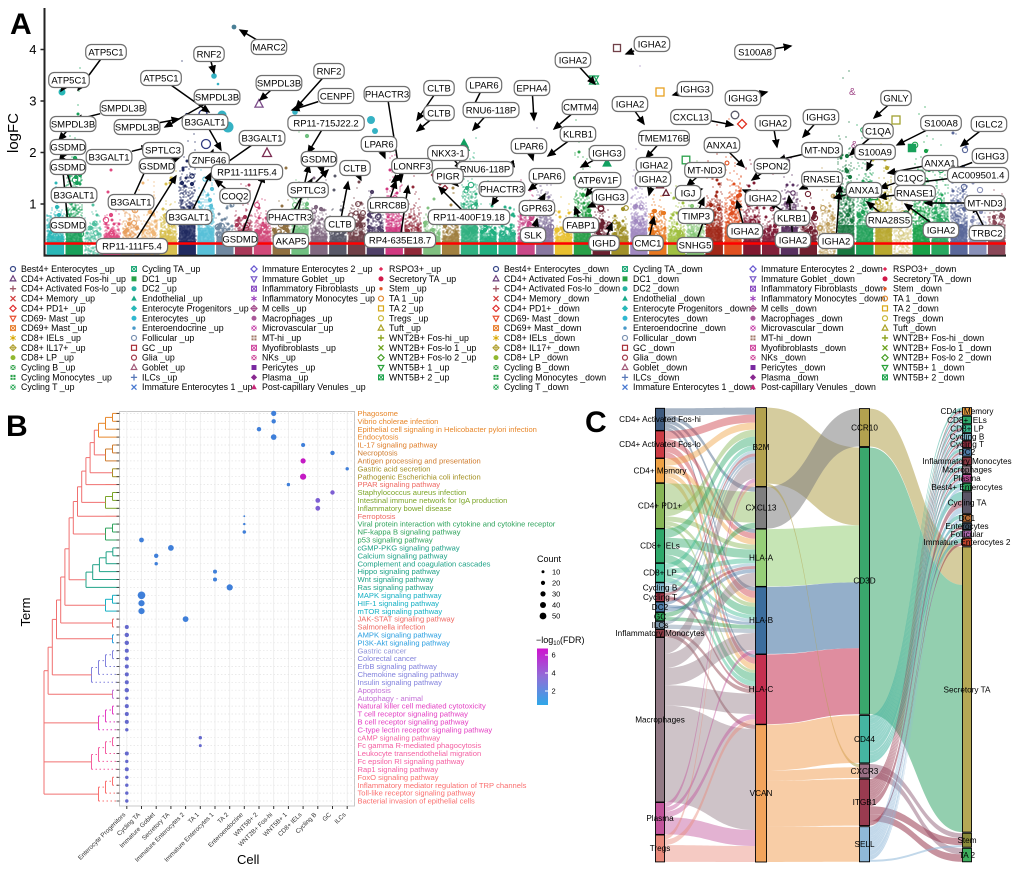 Image resolution: width=1020 pixels, height=875 pixels. I want to click on svg-text: 1, so click(32, 204).